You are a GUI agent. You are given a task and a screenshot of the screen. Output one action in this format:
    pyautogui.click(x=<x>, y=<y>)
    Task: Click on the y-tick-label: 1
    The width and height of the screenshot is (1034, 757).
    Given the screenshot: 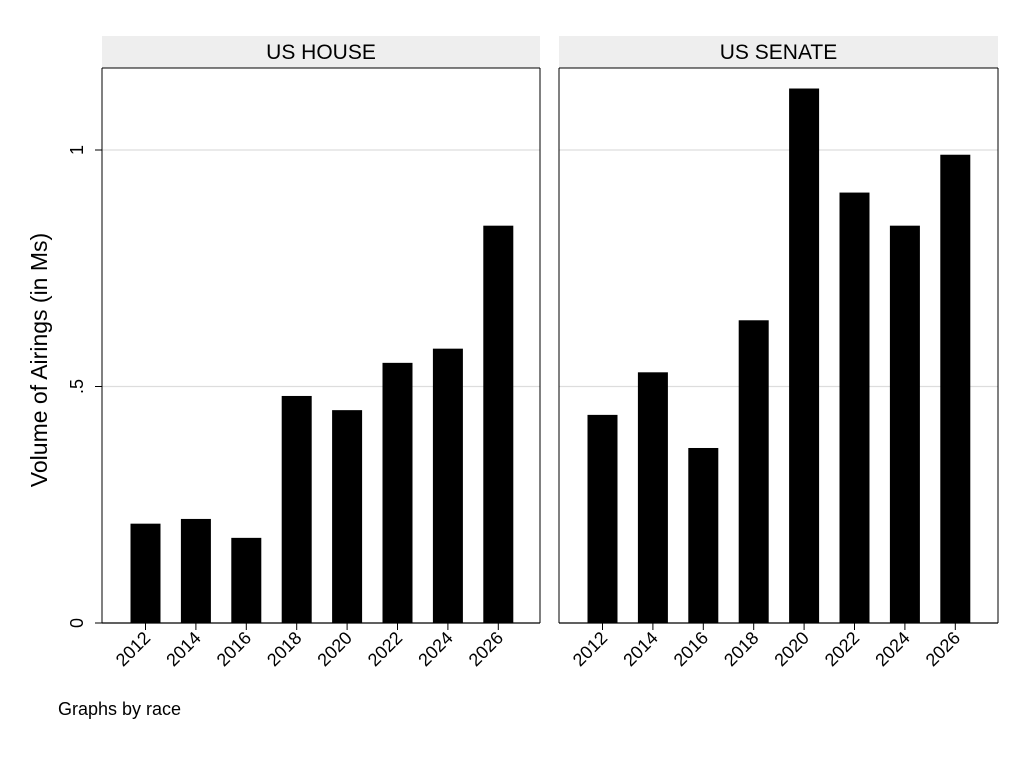 What is the action you would take?
    pyautogui.click(x=77, y=150)
    